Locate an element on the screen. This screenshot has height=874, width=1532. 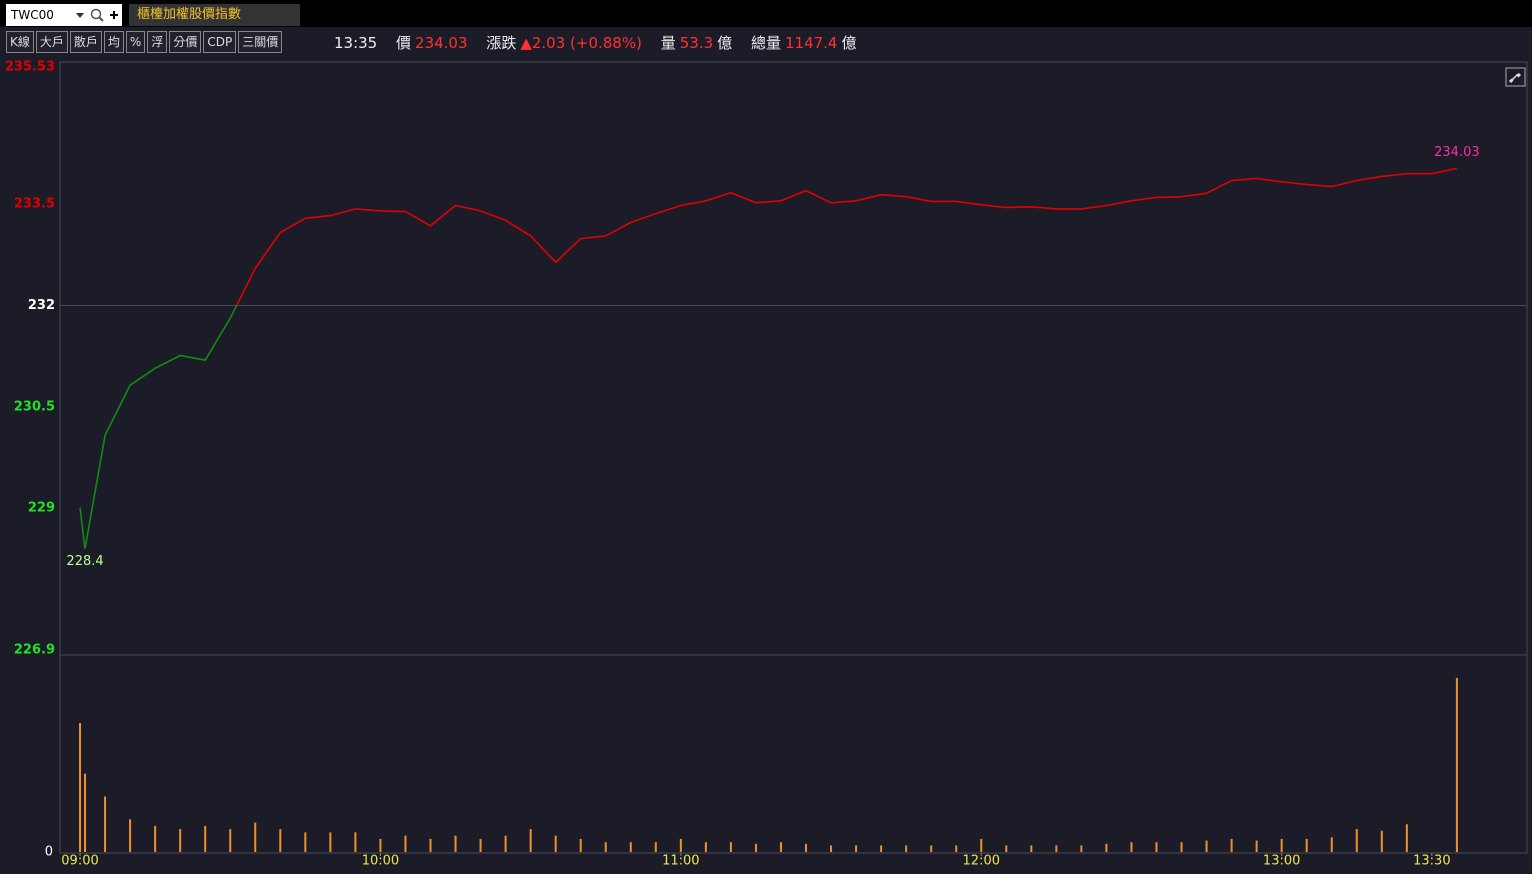
top-bar: TWC00 櫃檯加權股價指數 is located at coordinates (766, 13).